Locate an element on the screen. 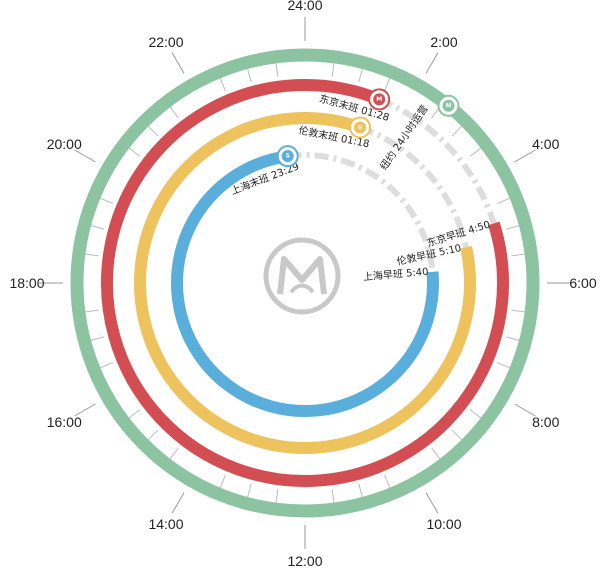  metro-logo-icon is located at coordinates (302, 276).